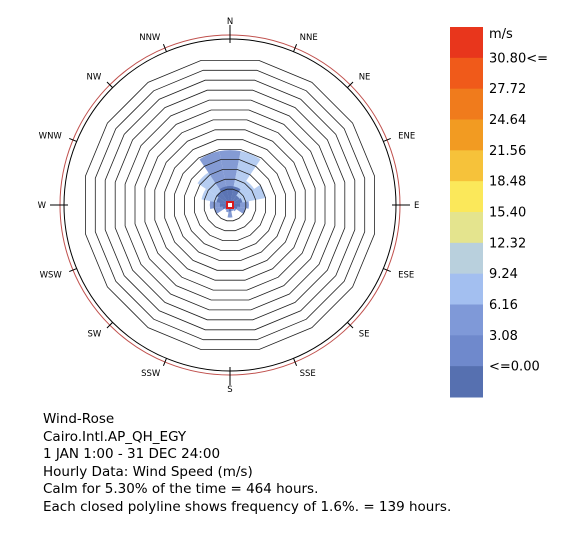 This screenshot has height=533, width=579. Describe the element at coordinates (514, 367) in the screenshot. I see `legend-label-10: <=0.00` at that location.